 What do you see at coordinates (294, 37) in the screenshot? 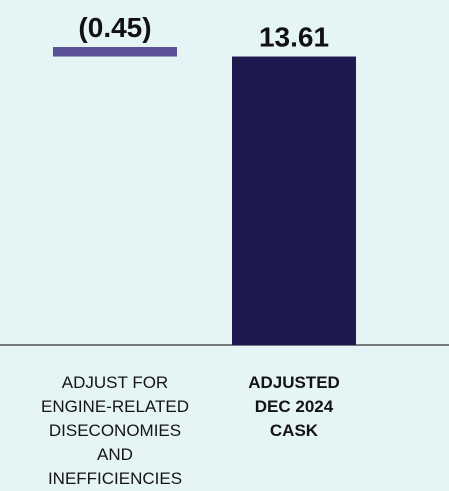
I see `value-label-adjusted-cask: 13.61` at bounding box center [294, 37].